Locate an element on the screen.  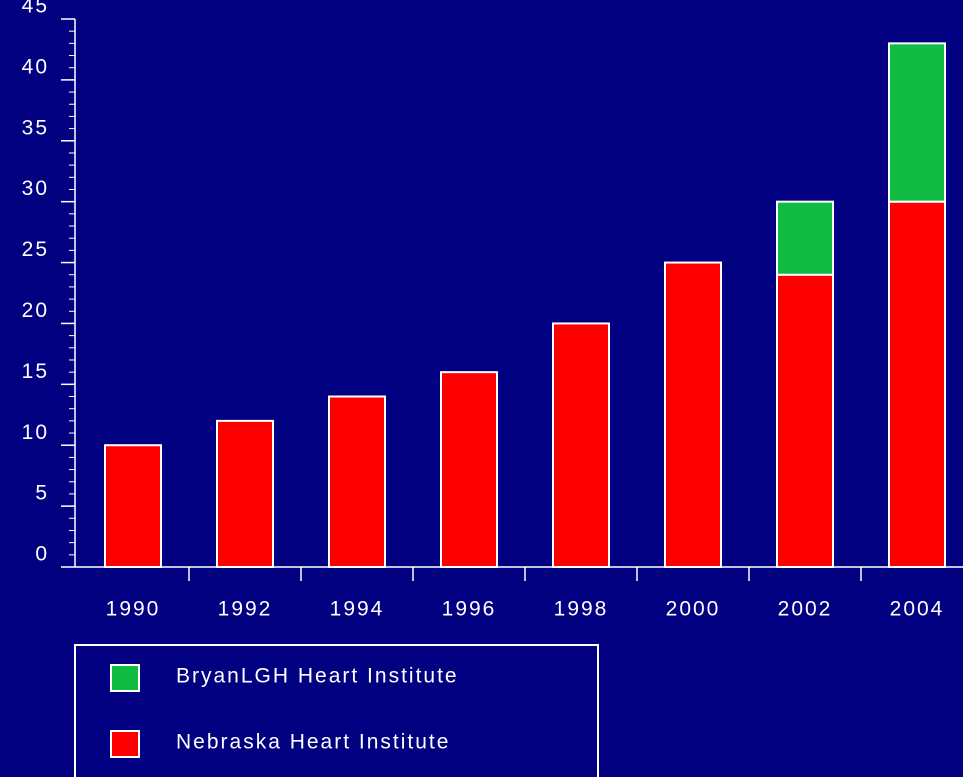
x-tick-label: 1990 is located at coordinates (133, 609).